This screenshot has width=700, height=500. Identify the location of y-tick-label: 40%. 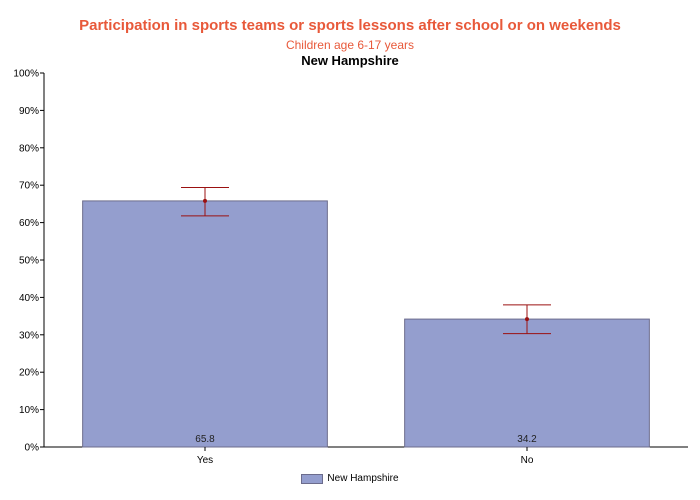
(29, 298).